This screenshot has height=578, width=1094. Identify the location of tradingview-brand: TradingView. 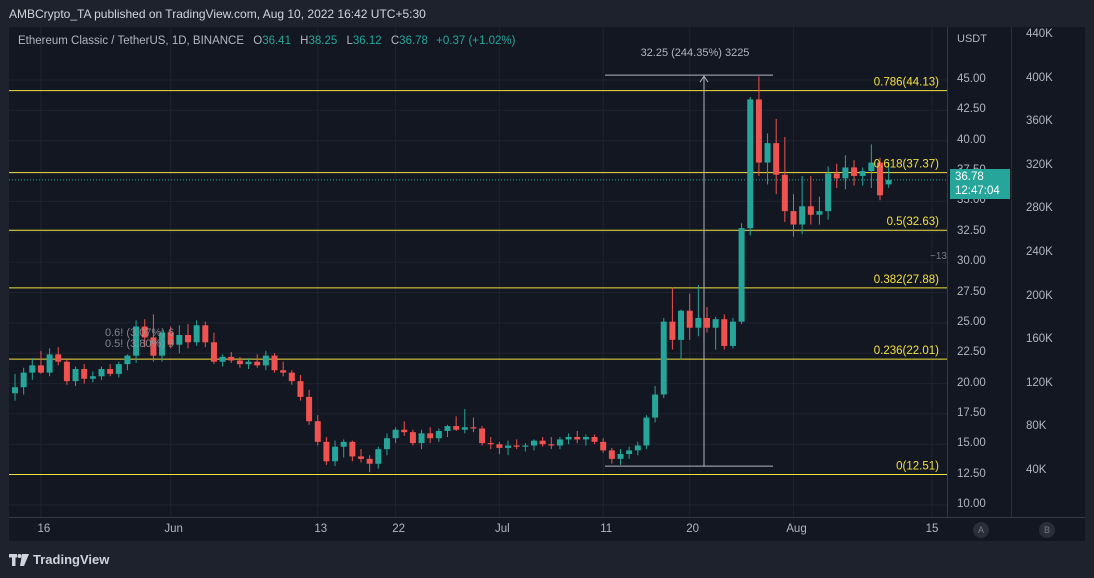
(59, 559).